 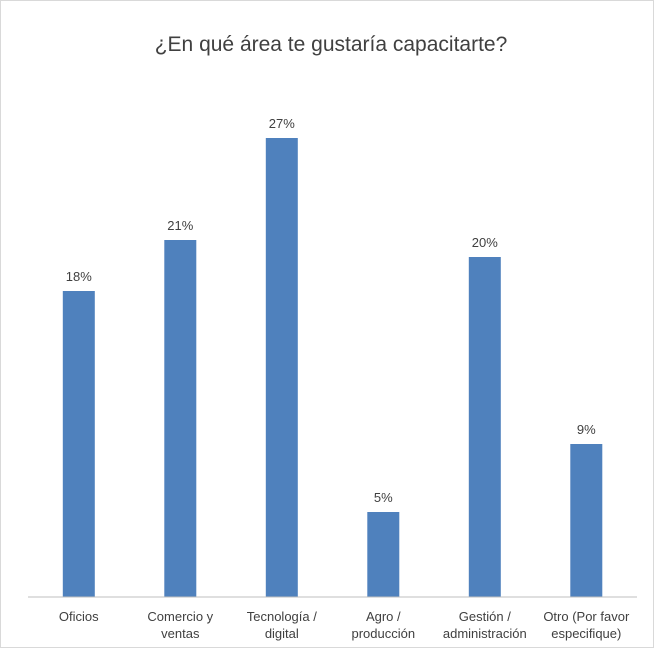 What do you see at coordinates (485, 616) in the screenshot?
I see `category-label-line: Gestión /` at bounding box center [485, 616].